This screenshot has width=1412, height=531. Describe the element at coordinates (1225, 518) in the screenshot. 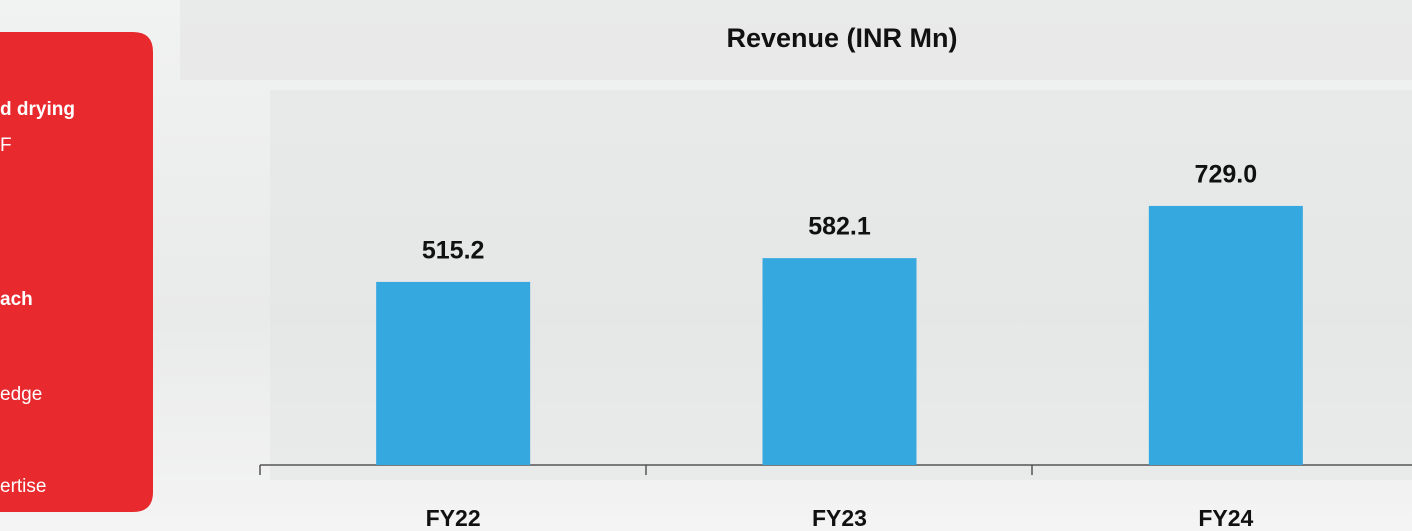

I see `x-tick-label: FY24` at that location.